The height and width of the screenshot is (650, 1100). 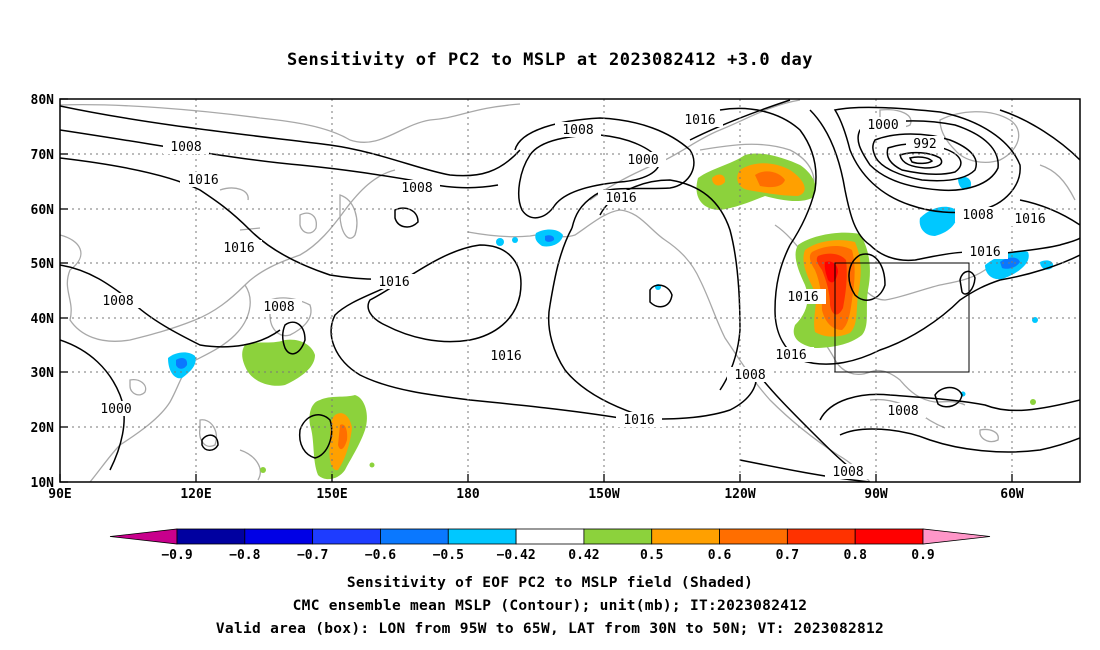 I want to click on lat-label: 50N, so click(x=43, y=264).